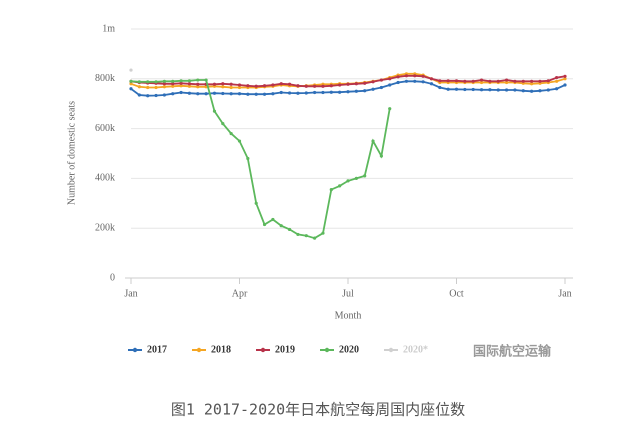  I want to click on y-tick-label: 800k, so click(105, 78).